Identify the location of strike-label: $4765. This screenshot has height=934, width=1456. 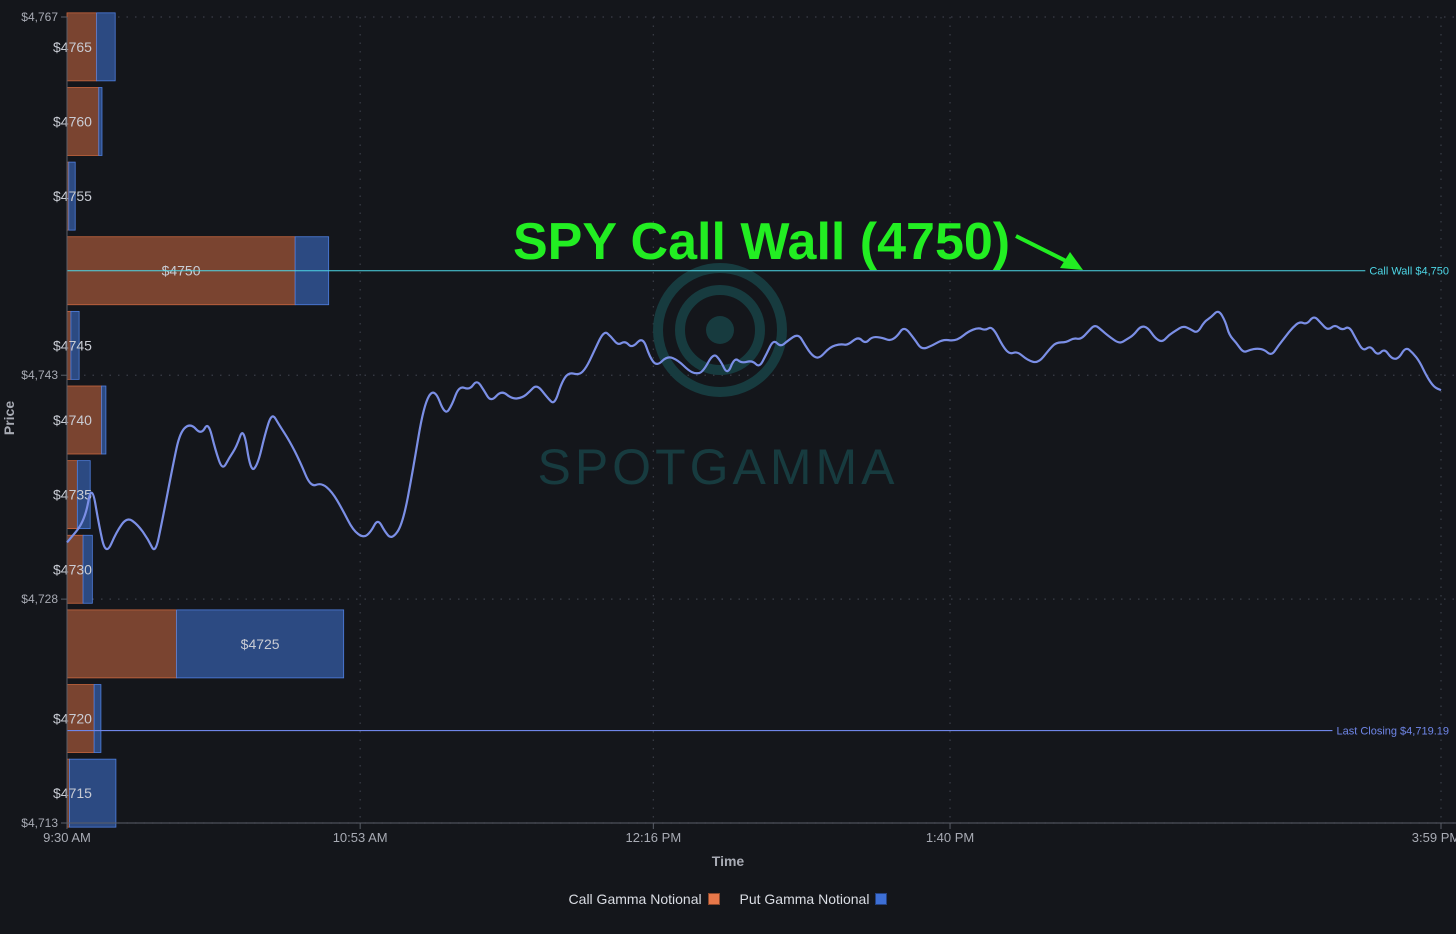
(72, 47).